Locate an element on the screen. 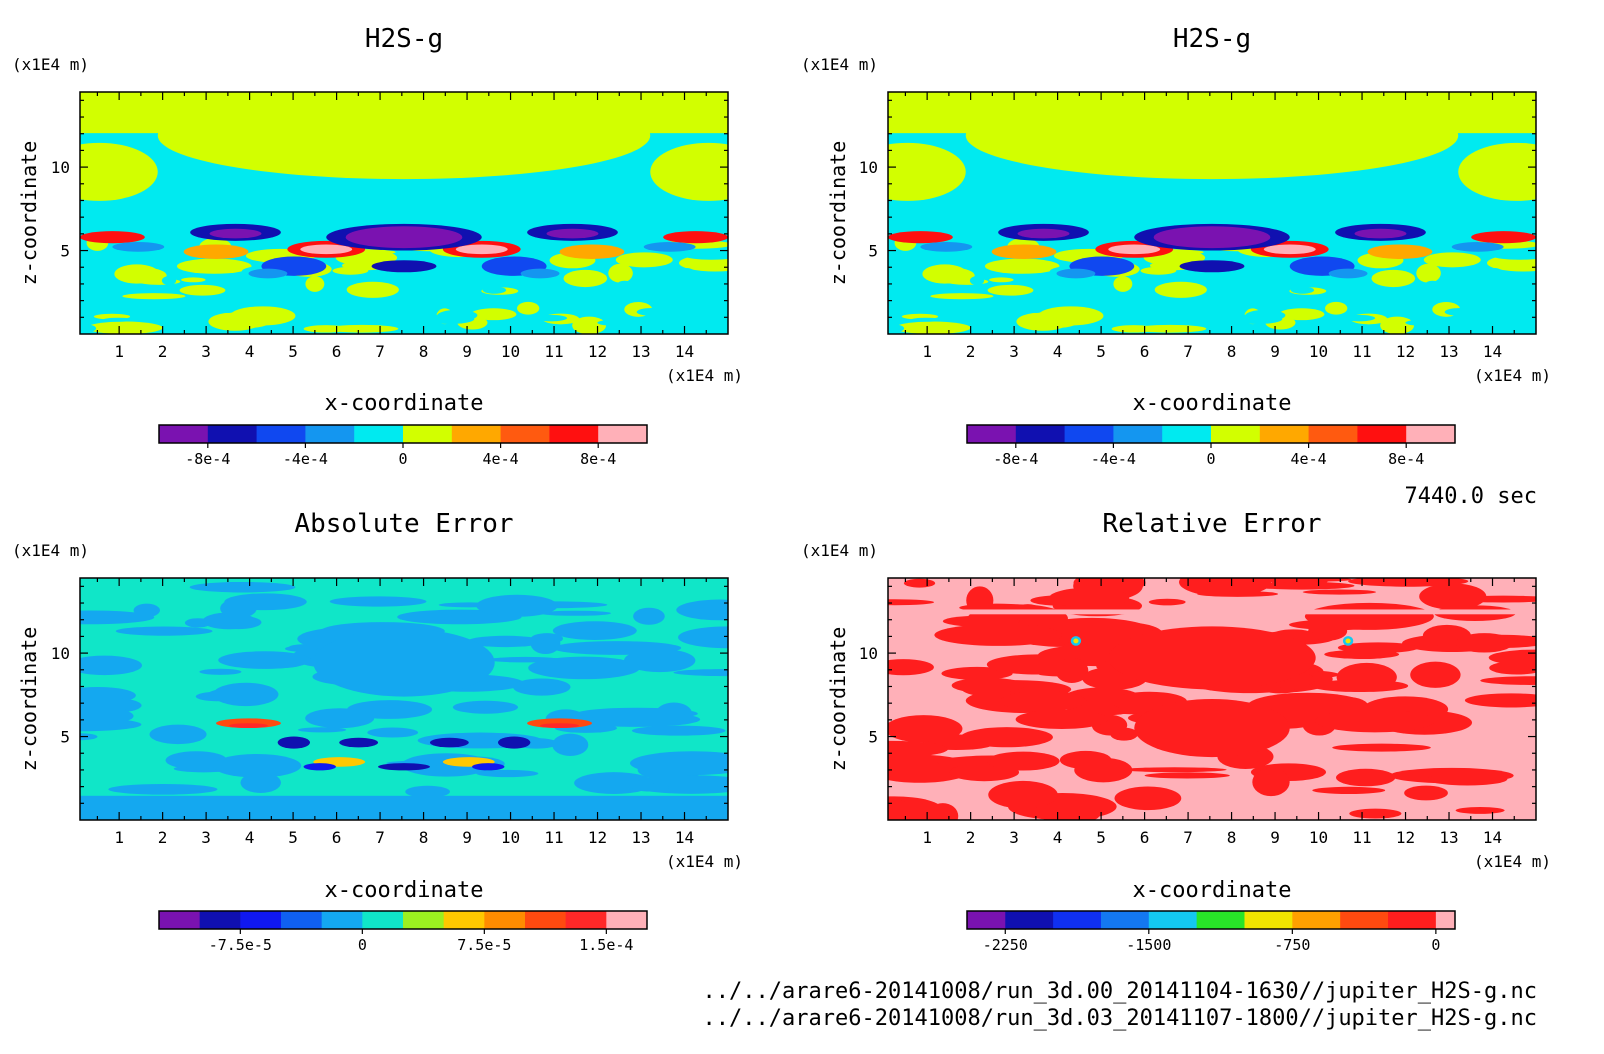  x-unit-label: (x1E4 m) is located at coordinates (704, 861).